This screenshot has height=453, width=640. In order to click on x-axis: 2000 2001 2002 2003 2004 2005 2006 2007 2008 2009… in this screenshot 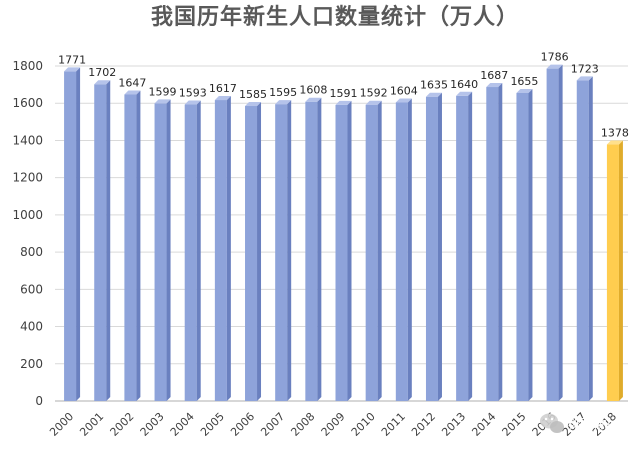, I will do `click(333, 424)`.